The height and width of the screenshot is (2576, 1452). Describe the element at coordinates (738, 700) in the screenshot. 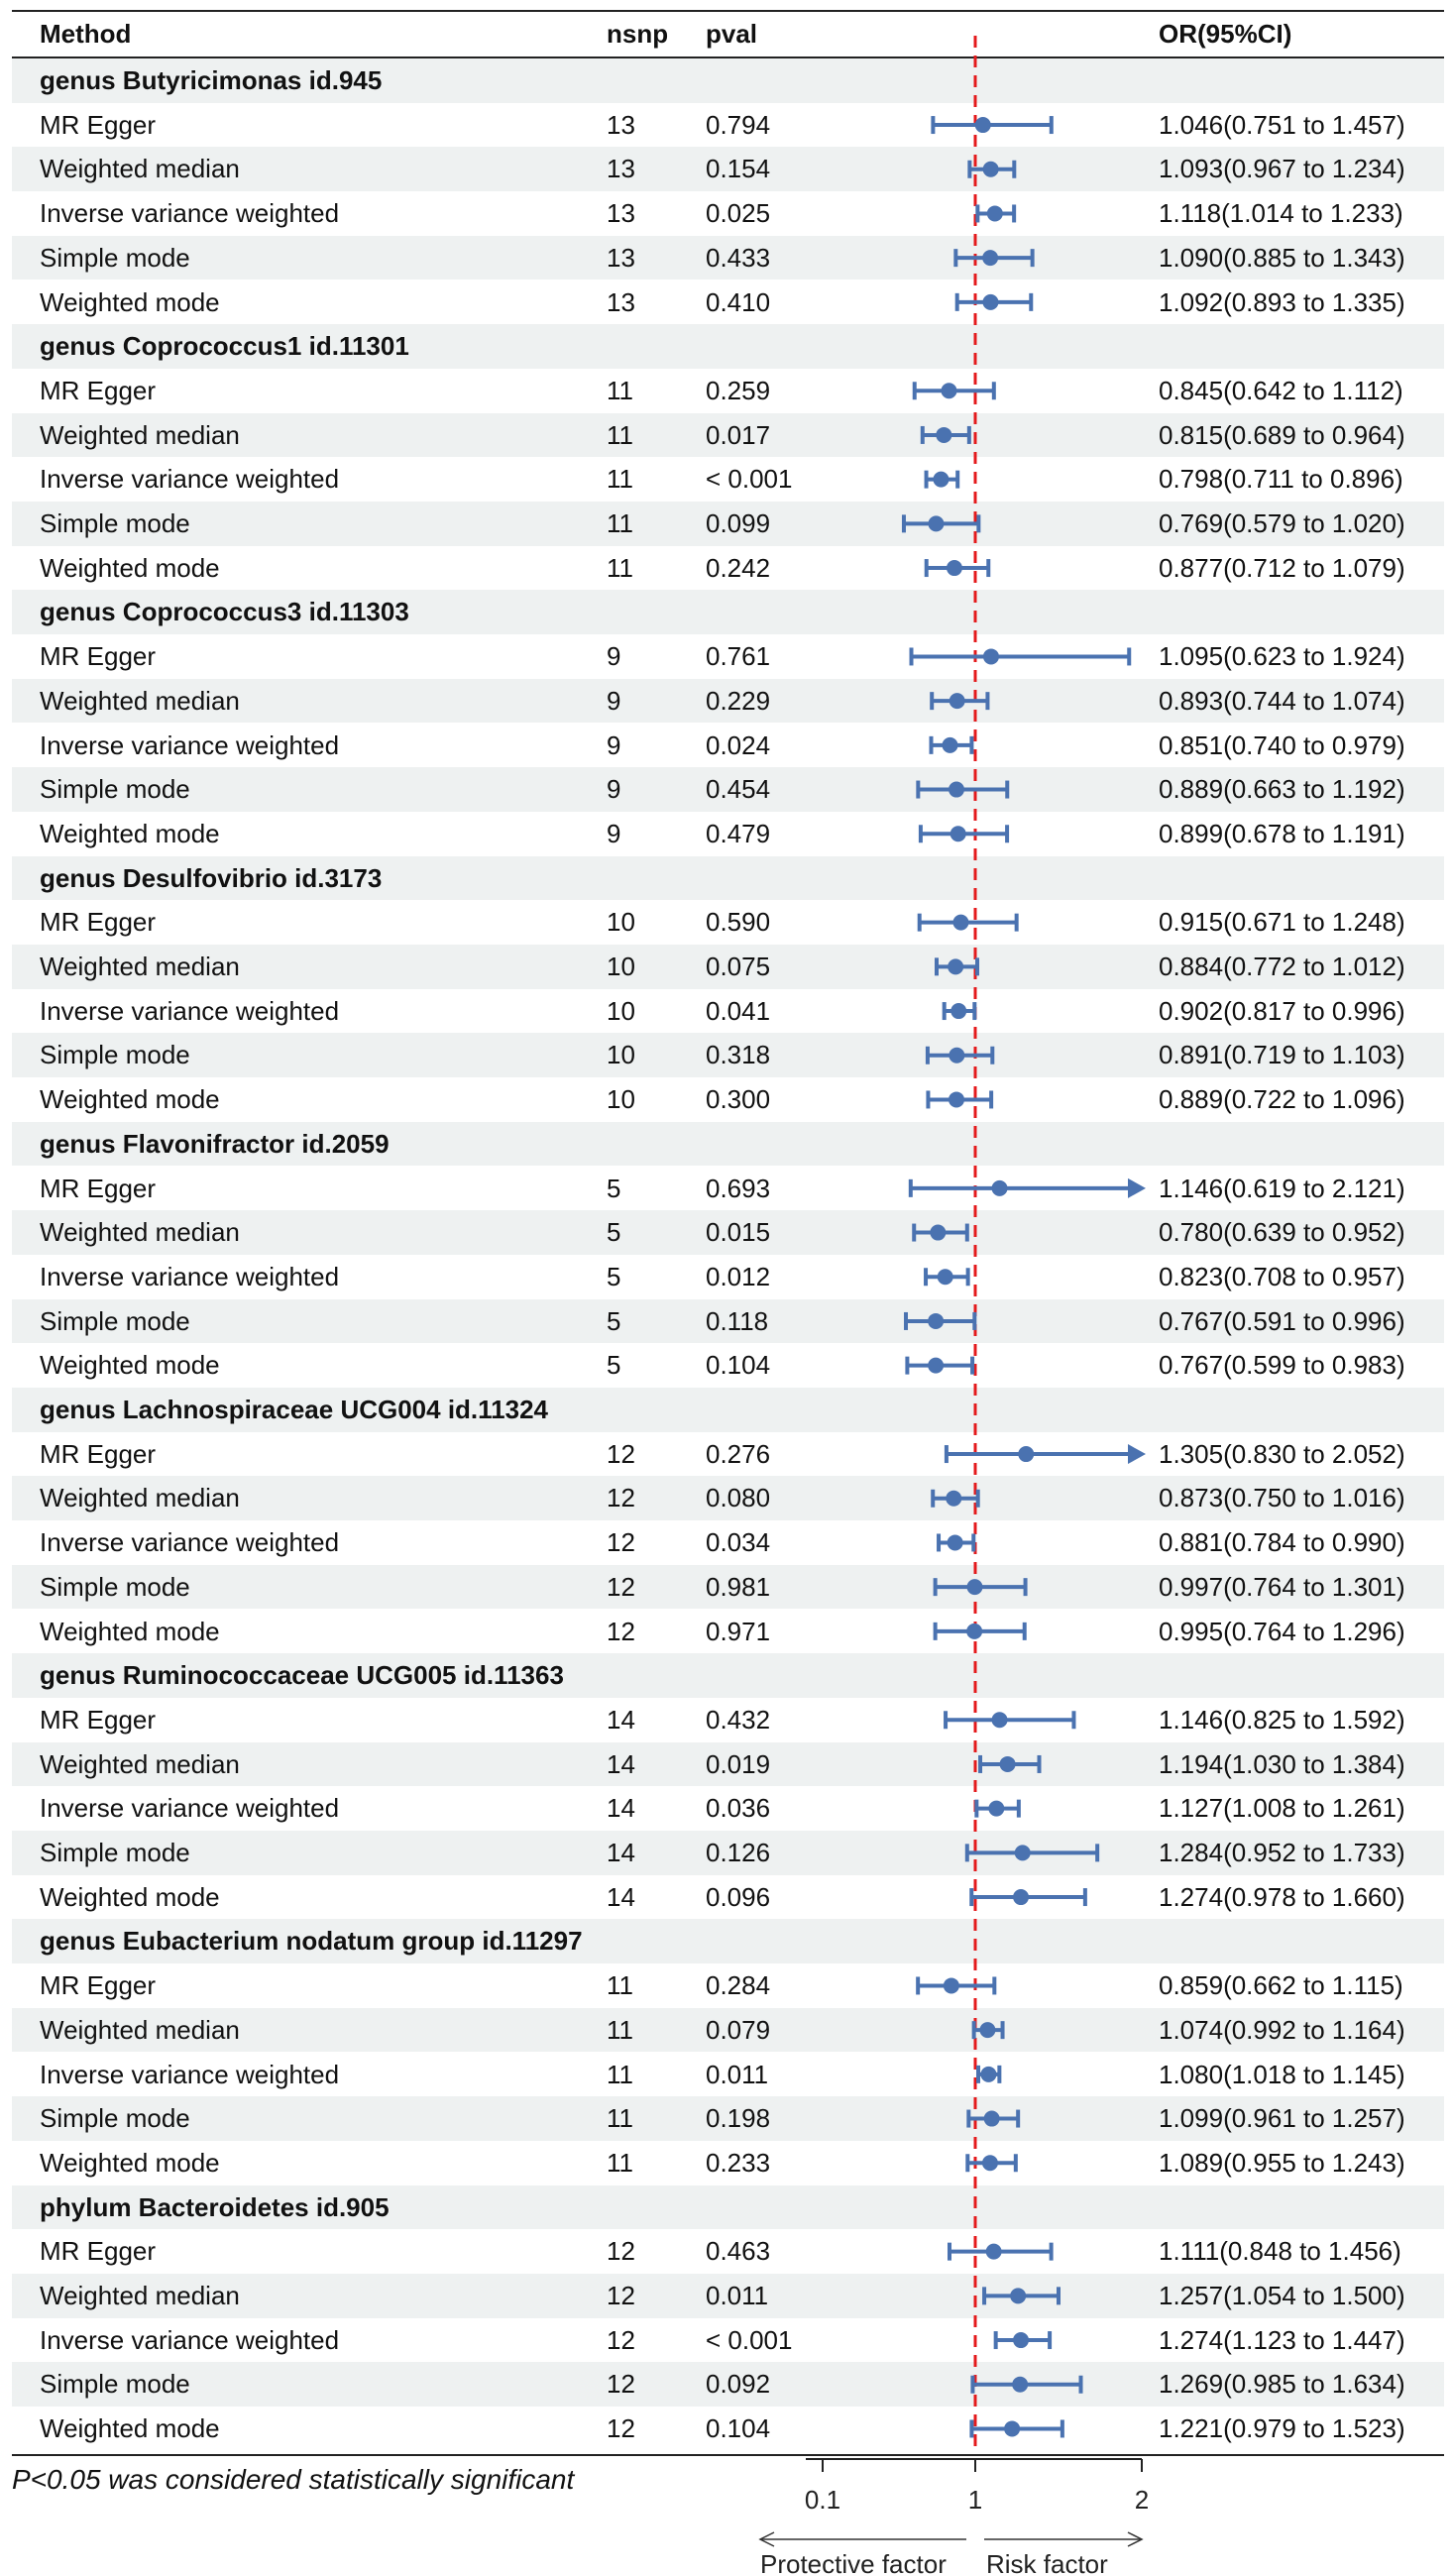

I see `pval-cell: 0.229` at that location.